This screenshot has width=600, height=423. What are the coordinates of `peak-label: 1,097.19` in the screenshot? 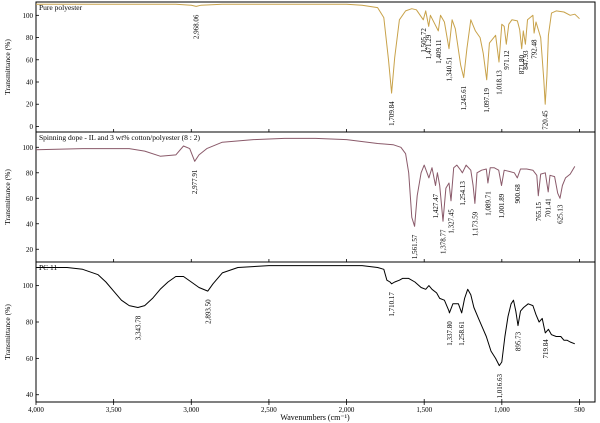 It's located at (487, 100).